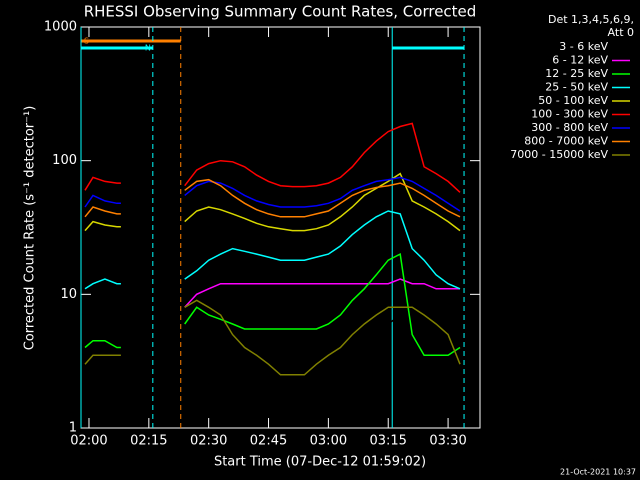 This screenshot has height=480, width=640. What do you see at coordinates (328, 441) in the screenshot?
I see `x-tick-label: 03:00` at bounding box center [328, 441].